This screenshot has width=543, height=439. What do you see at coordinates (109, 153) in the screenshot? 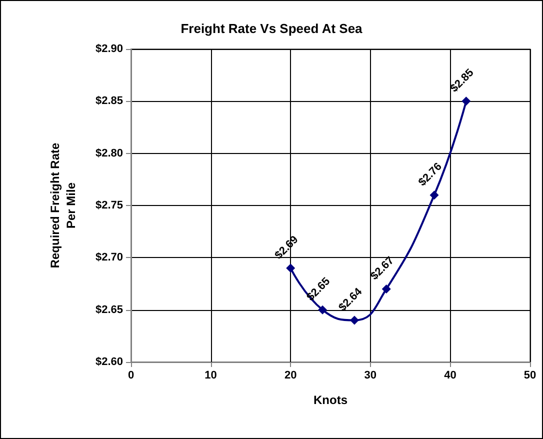
I see `y-tick-label: $2.80` at bounding box center [109, 153].